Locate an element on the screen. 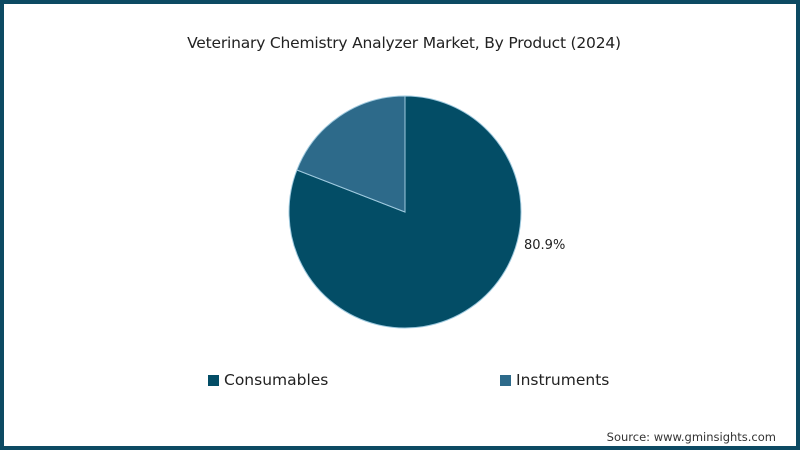 The image size is (800, 454). legend-label-consumables: Consumables is located at coordinates (276, 380).